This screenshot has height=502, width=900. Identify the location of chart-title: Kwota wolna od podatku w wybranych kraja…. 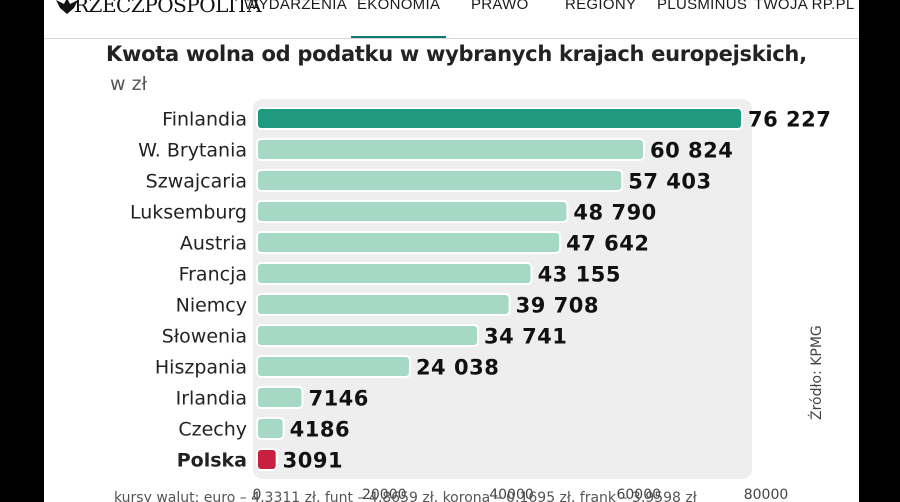
(456, 54).